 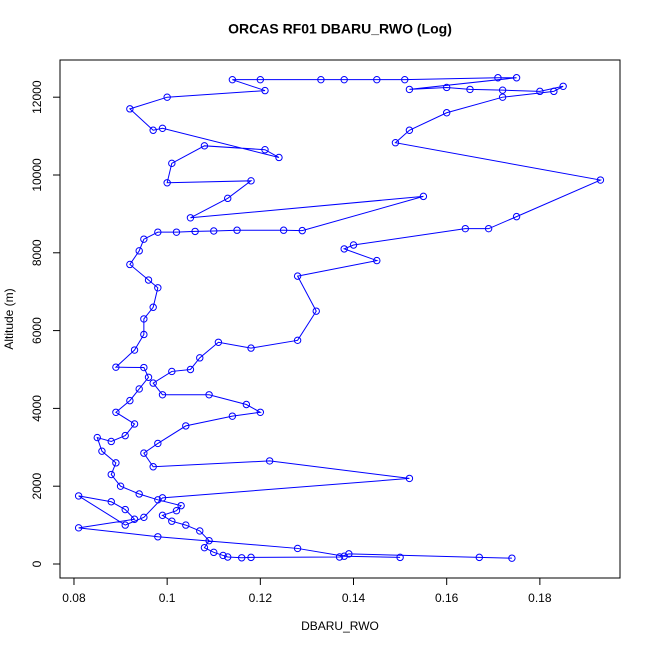 I want to click on x-tick-label: 0.18, so click(x=540, y=598).